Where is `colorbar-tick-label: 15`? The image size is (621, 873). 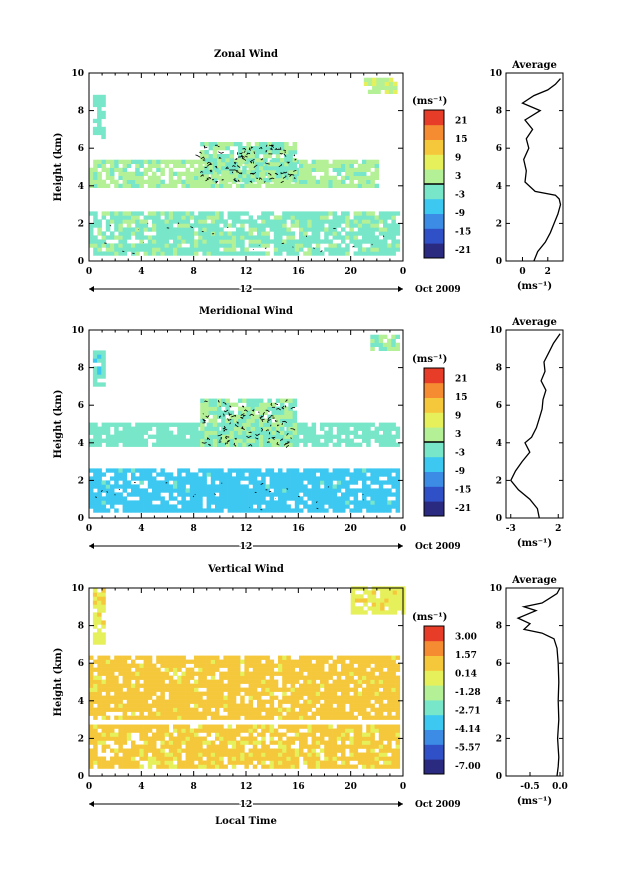 colorbar-tick-label: 15 is located at coordinates (461, 140).